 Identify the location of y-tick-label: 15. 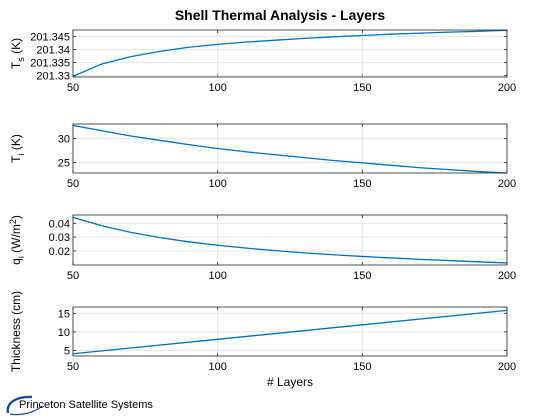
(64, 314).